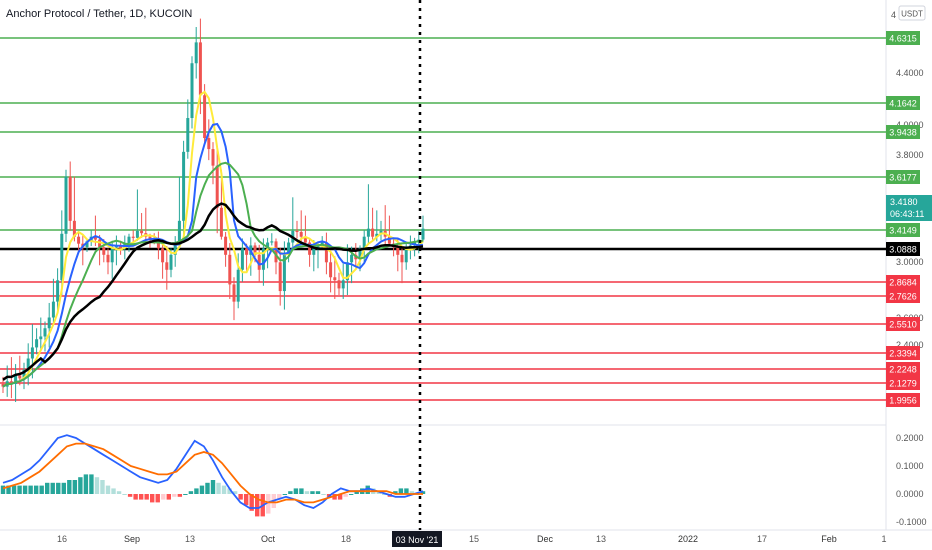 The height and width of the screenshot is (550, 932). Describe the element at coordinates (903, 178) in the screenshot. I see `level-label: 3.6177` at that location.